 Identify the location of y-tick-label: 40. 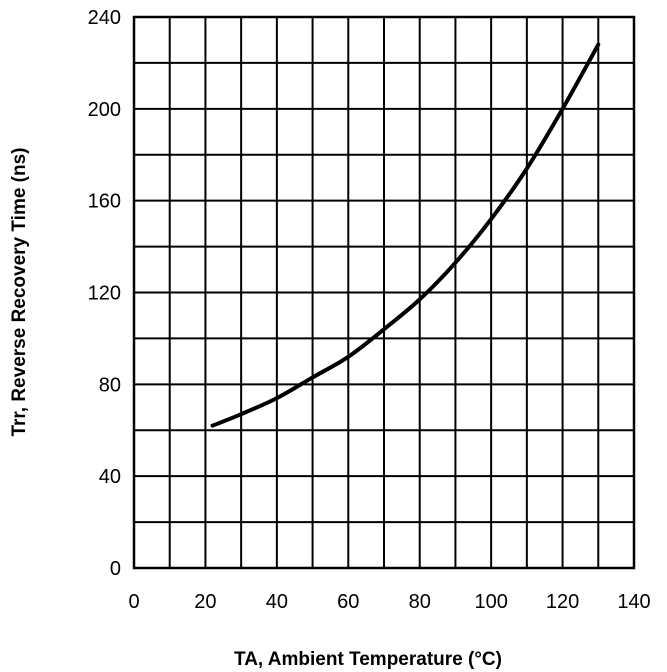
(110, 477).